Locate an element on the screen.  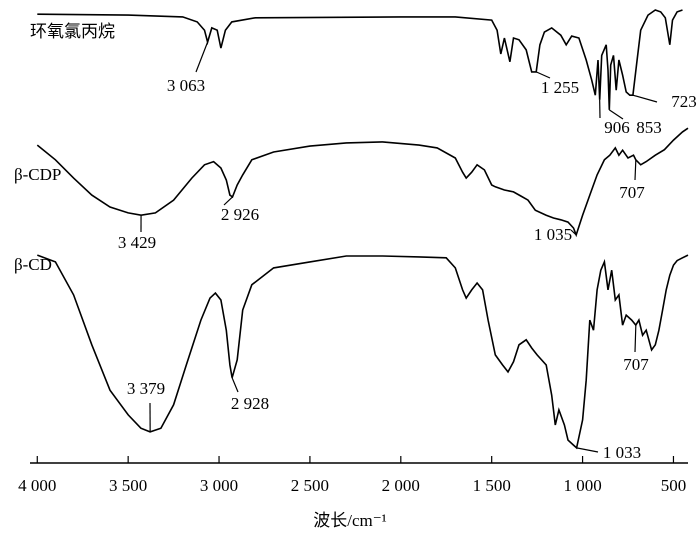
x-tick-label: 3 000 is located at coordinates (219, 485).